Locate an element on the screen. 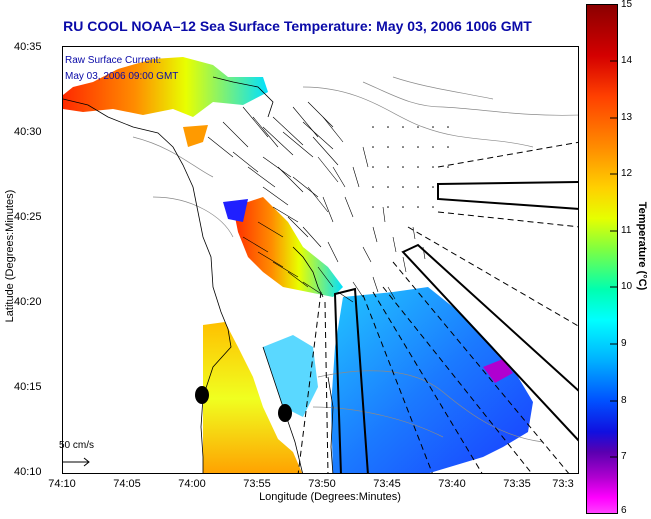 The image size is (651, 519). colorbar-tick: 10 is located at coordinates (627, 286).